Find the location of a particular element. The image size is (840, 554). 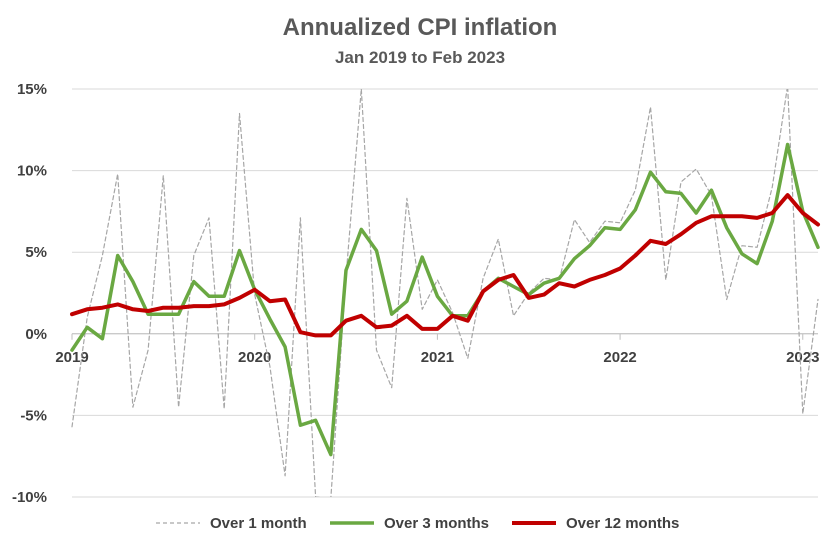

legend-item-over-12-months-label: Over 12 months is located at coordinates (622, 523).